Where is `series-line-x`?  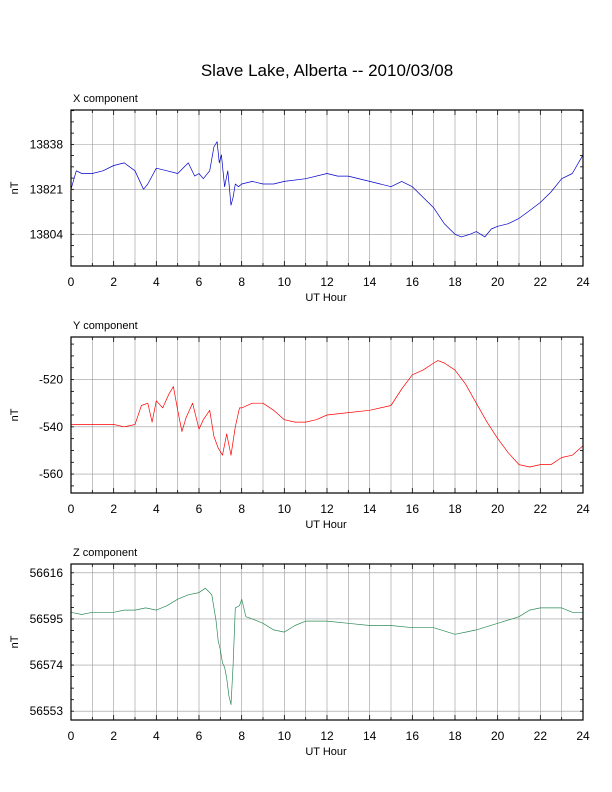 series-line-x is located at coordinates (327, 189).